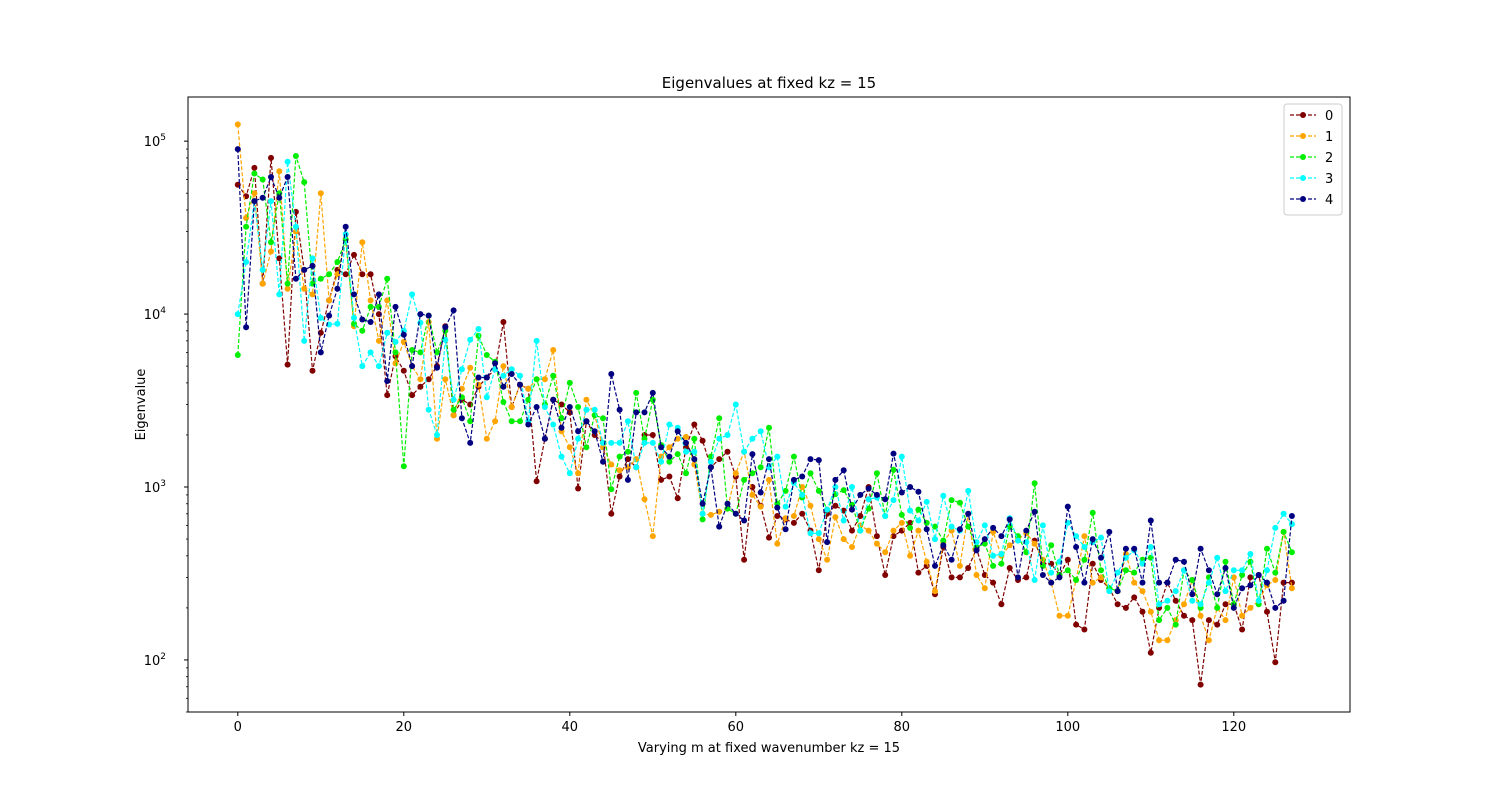 This screenshot has height=800, width=1500. What do you see at coordinates (404, 727) in the screenshot?
I see `x-tick-label: 20` at bounding box center [404, 727].